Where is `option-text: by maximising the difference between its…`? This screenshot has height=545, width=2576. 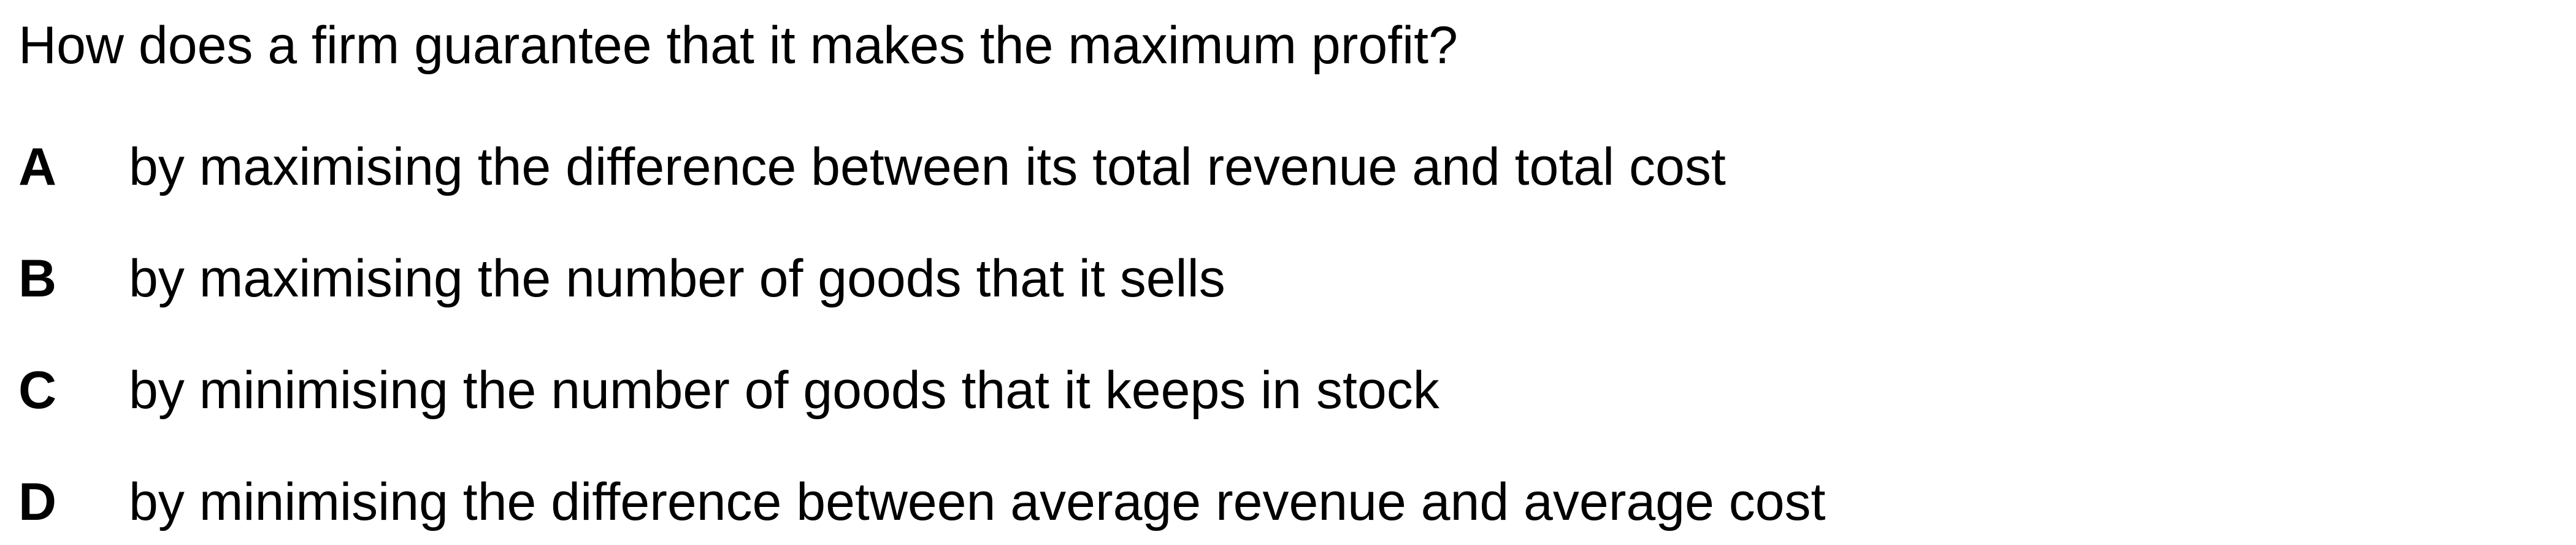
option-text: by maximising the difference between its… is located at coordinates (927, 166).